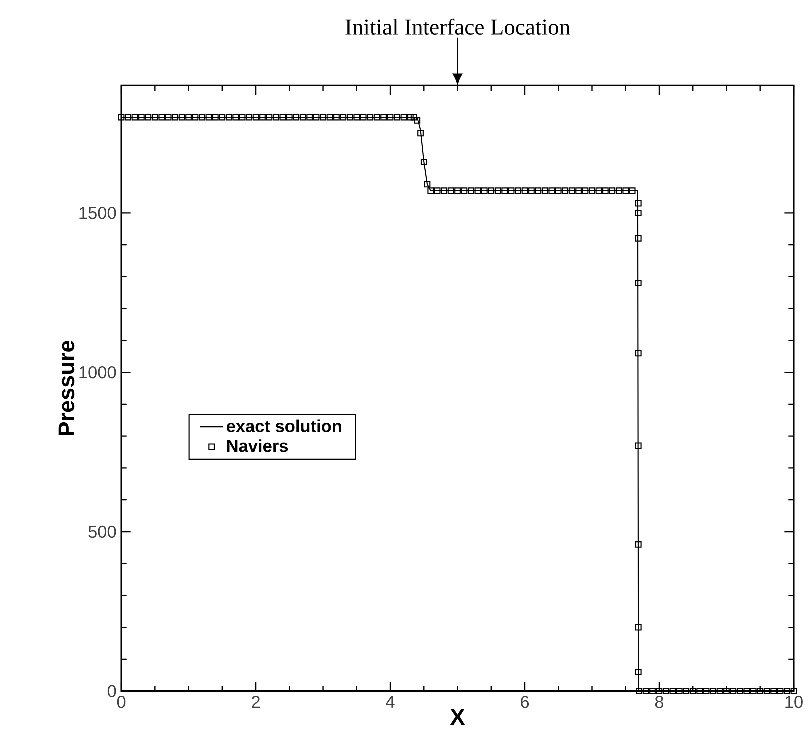  I want to click on x-tick-label: 8, so click(659, 702).